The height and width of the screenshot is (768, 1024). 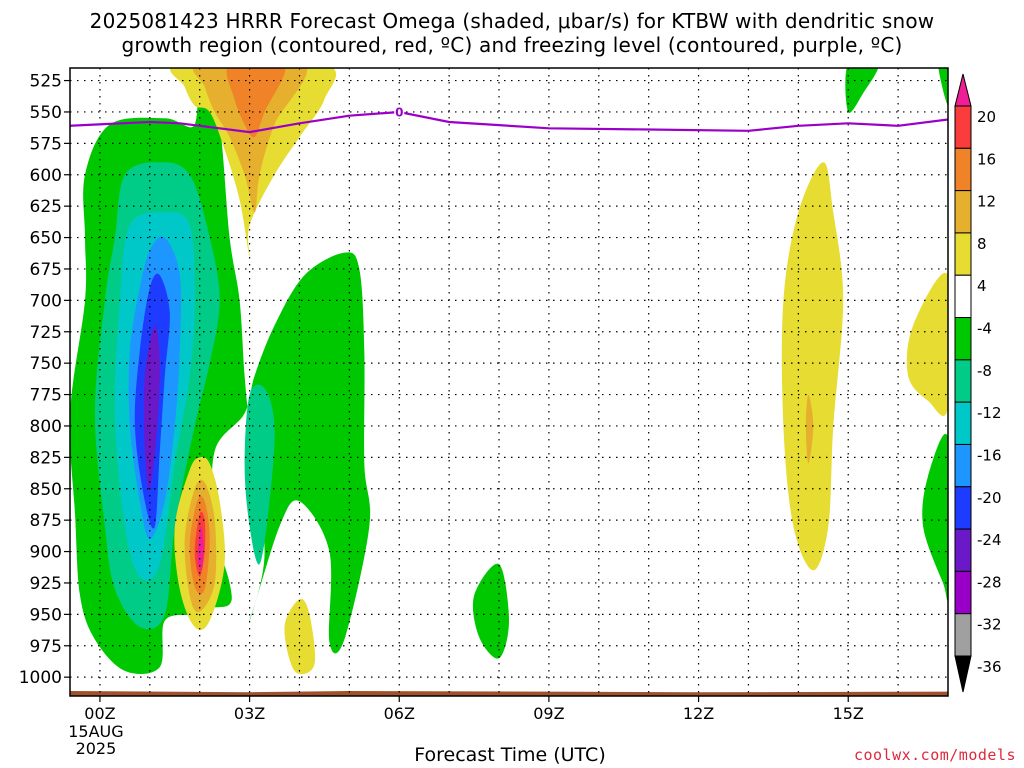 What do you see at coordinates (46, 144) in the screenshot?
I see `y-tick-label-575: 575` at bounding box center [46, 144].